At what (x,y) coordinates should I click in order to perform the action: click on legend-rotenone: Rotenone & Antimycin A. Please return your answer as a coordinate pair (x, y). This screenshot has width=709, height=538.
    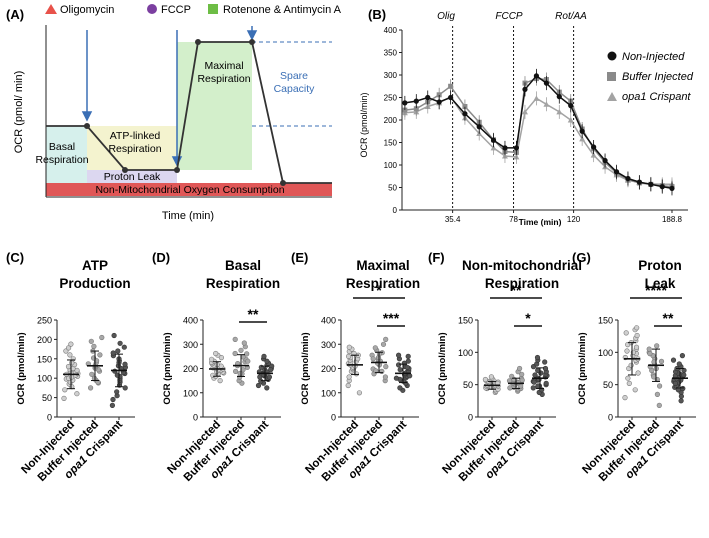
    Looking at the image, I should click on (282, 10).